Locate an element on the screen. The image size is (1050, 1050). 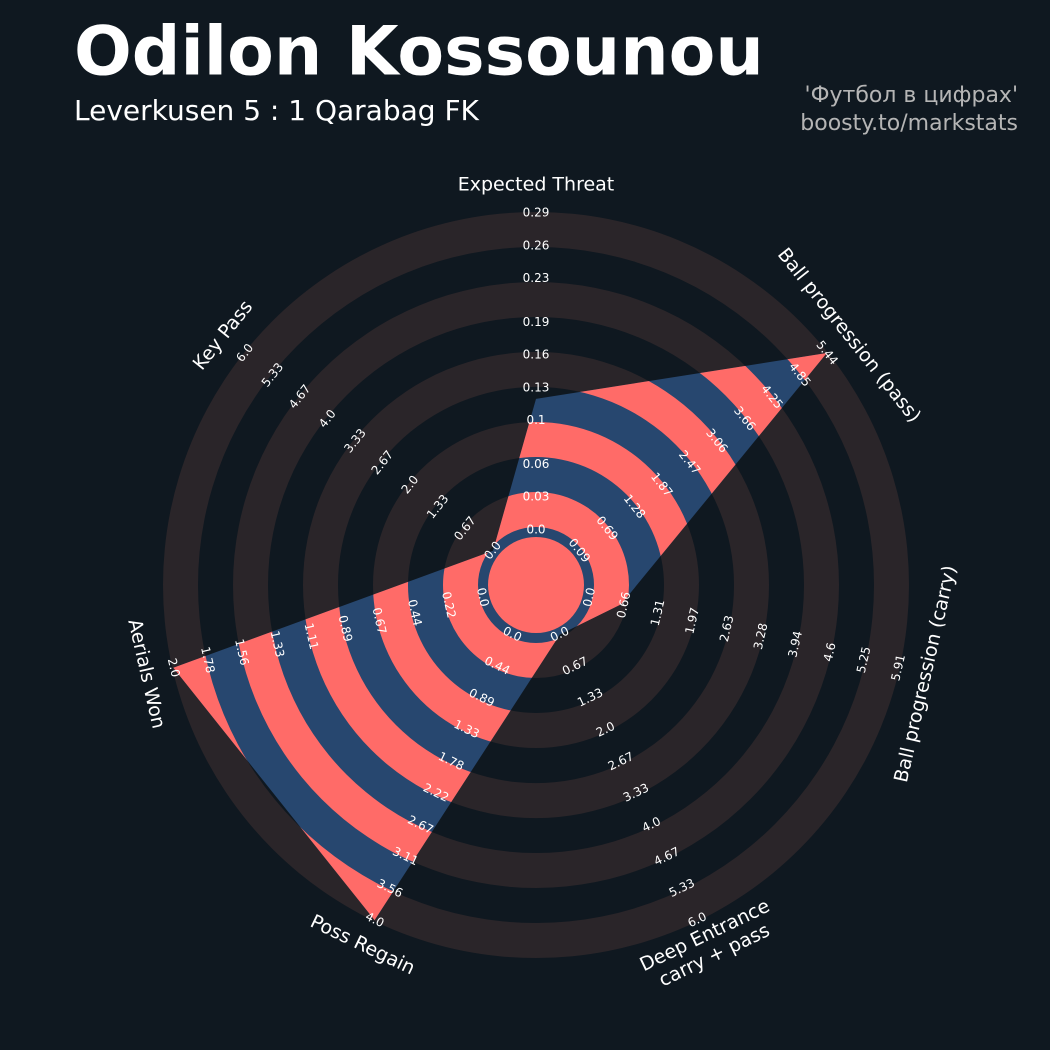
r-tick-label: 4.6 is located at coordinates (830, 652).